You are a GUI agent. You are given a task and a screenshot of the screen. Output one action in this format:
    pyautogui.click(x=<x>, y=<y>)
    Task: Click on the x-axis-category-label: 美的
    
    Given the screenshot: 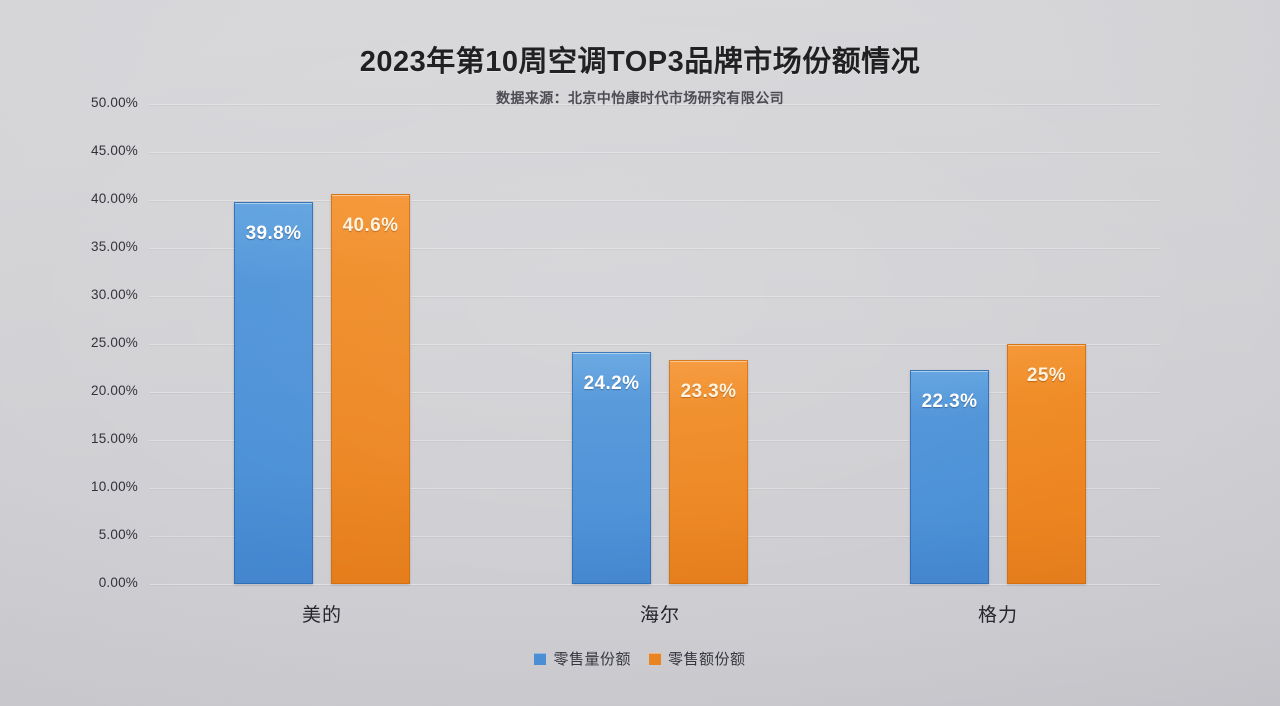 What is the action you would take?
    pyautogui.click(x=321, y=615)
    